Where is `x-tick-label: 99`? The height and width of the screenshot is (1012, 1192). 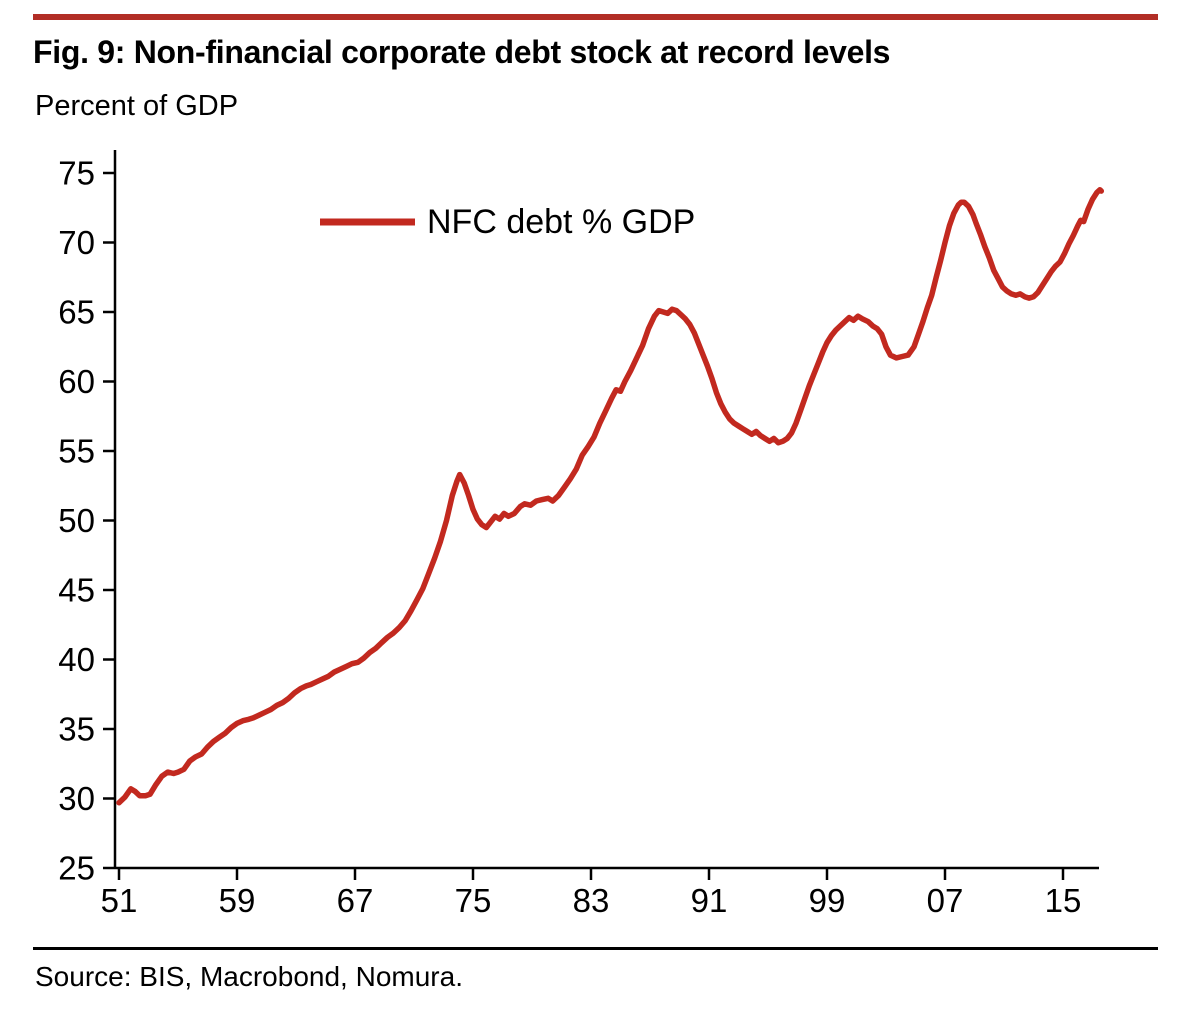 x-tick-label: 99 is located at coordinates (827, 900).